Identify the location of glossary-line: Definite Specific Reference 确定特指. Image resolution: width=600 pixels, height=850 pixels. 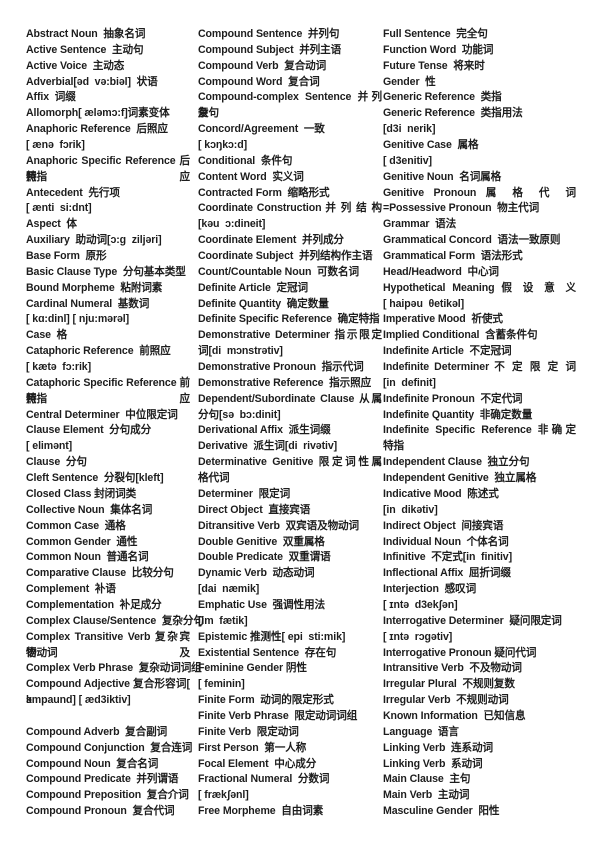
(289, 319).